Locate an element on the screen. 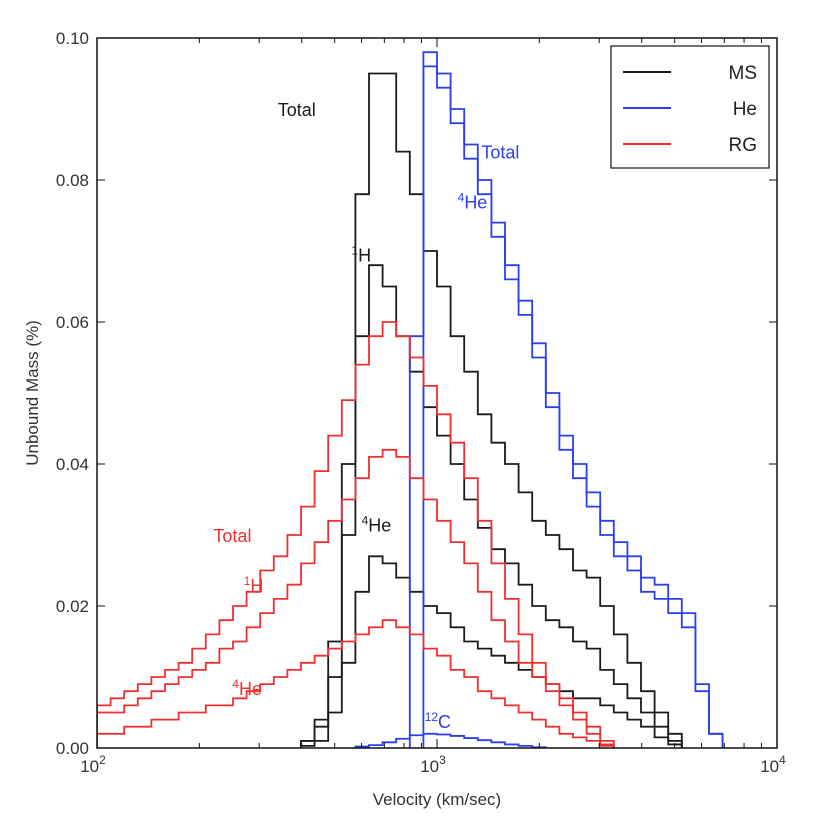 Image resolution: width=830 pixels, height=830 pixels. x-tick-label: 10² is located at coordinates (93, 764).